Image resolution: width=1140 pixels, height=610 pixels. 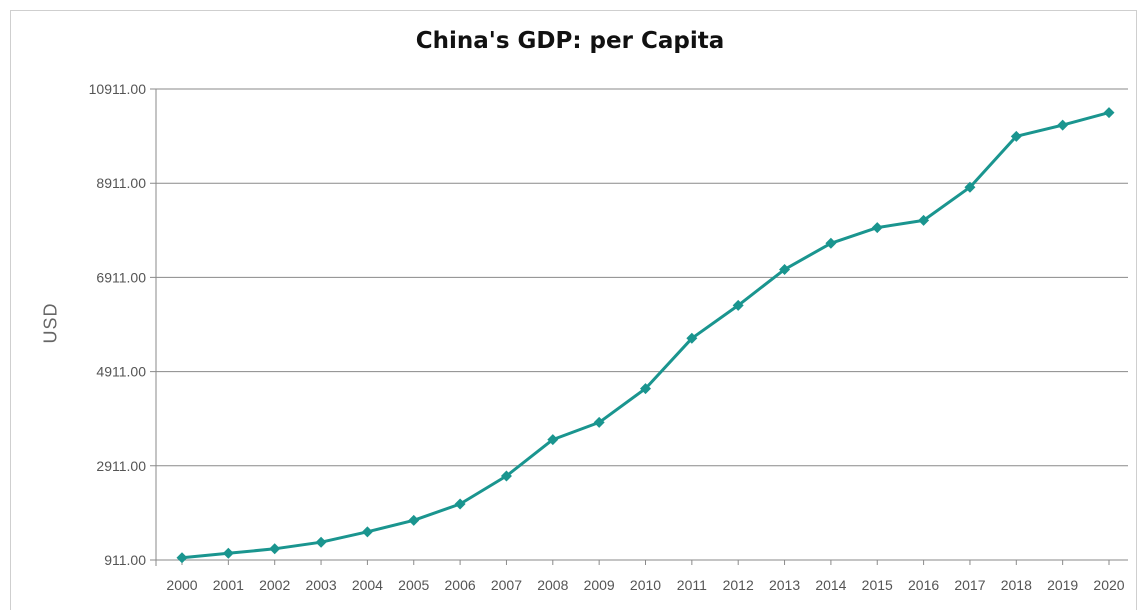 What do you see at coordinates (599, 585) in the screenshot?
I see `x-tick-label: 2009` at bounding box center [599, 585].